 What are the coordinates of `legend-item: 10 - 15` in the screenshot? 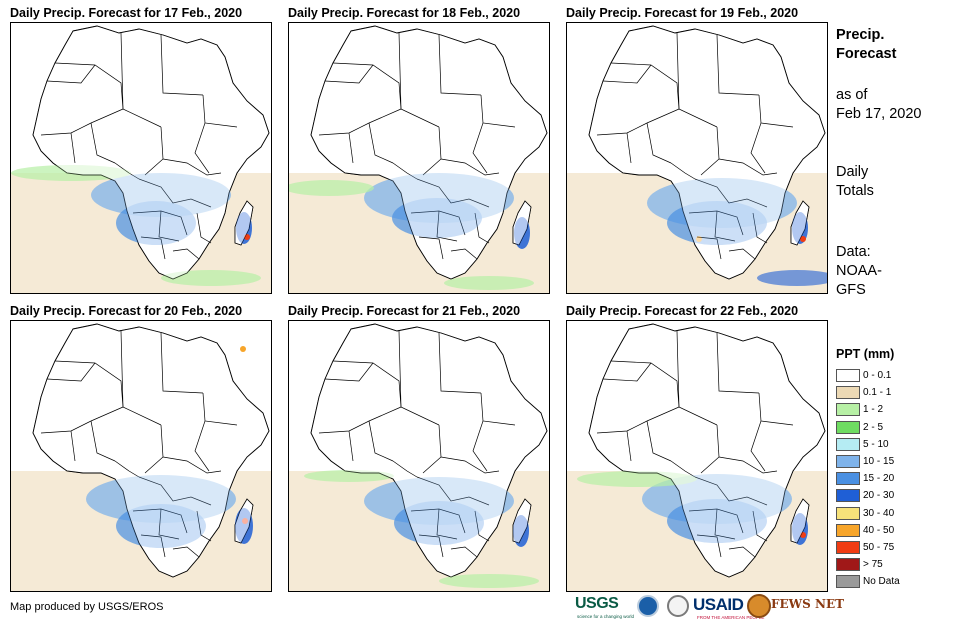 It's located at (876, 462).